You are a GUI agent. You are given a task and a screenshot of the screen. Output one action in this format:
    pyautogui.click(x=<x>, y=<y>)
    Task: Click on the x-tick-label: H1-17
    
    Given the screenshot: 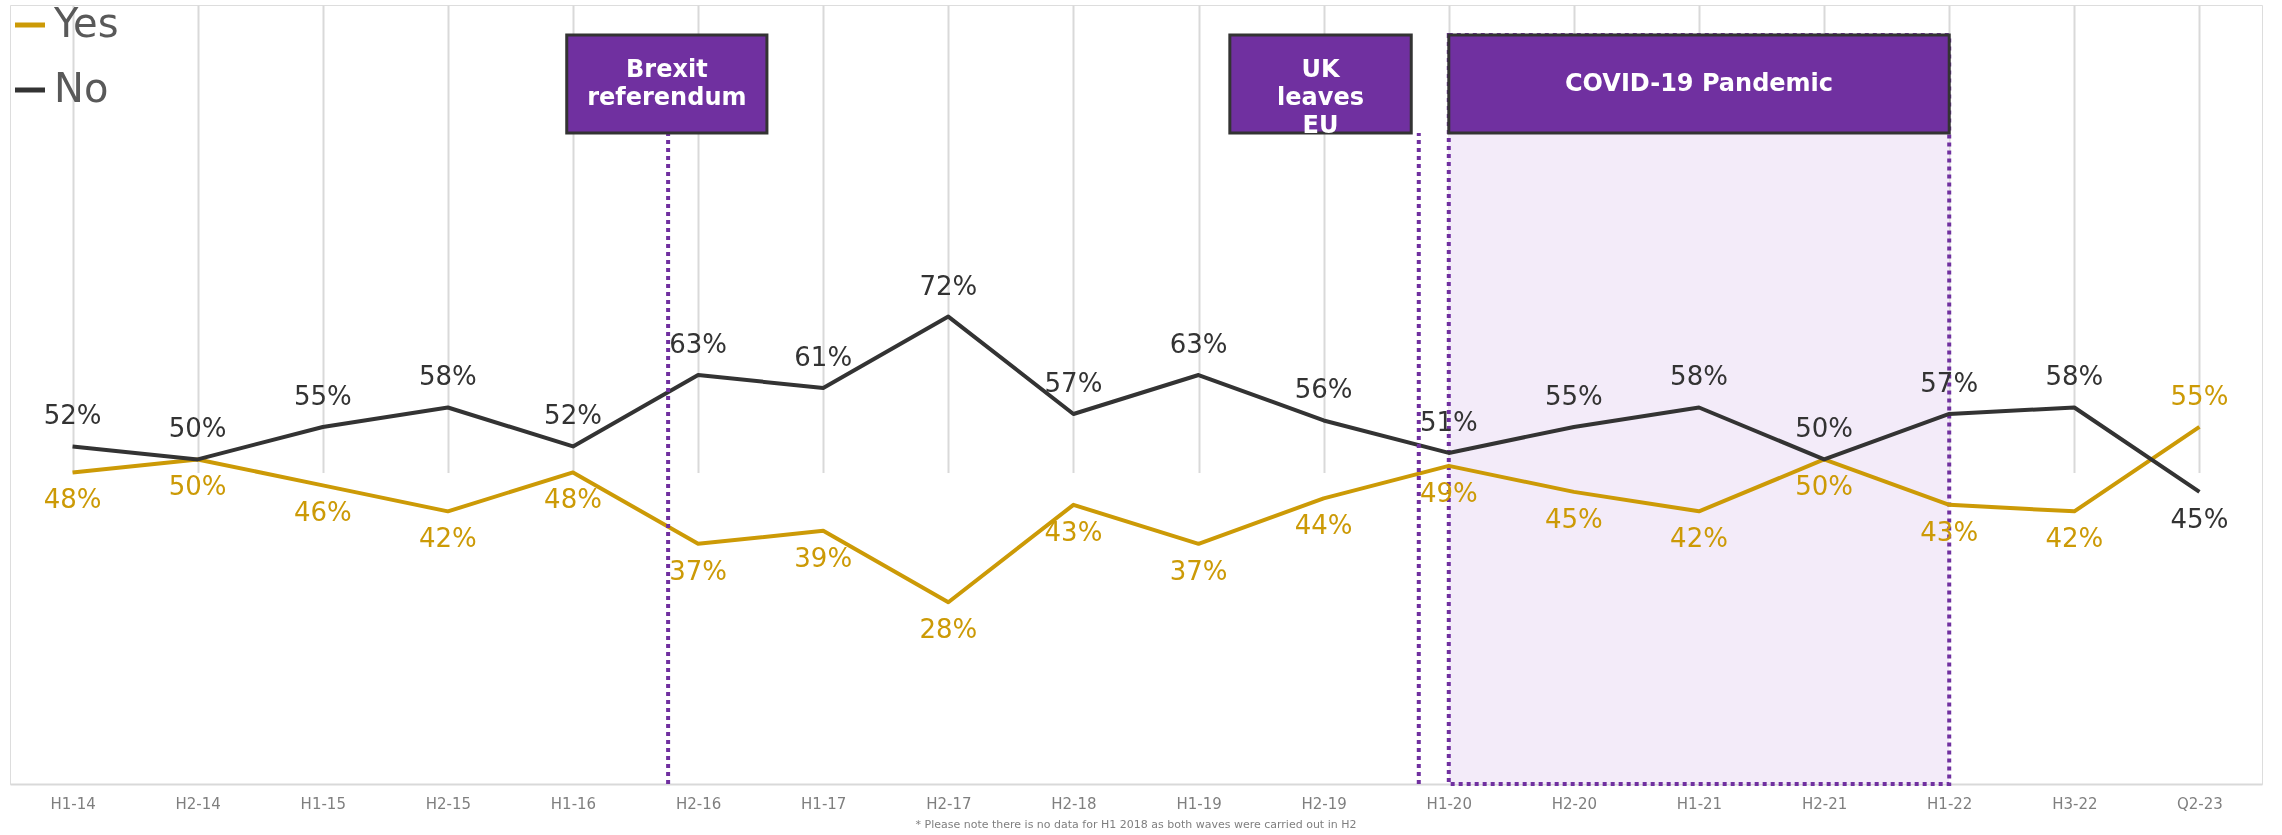 What is the action you would take?
    pyautogui.click(x=824, y=803)
    